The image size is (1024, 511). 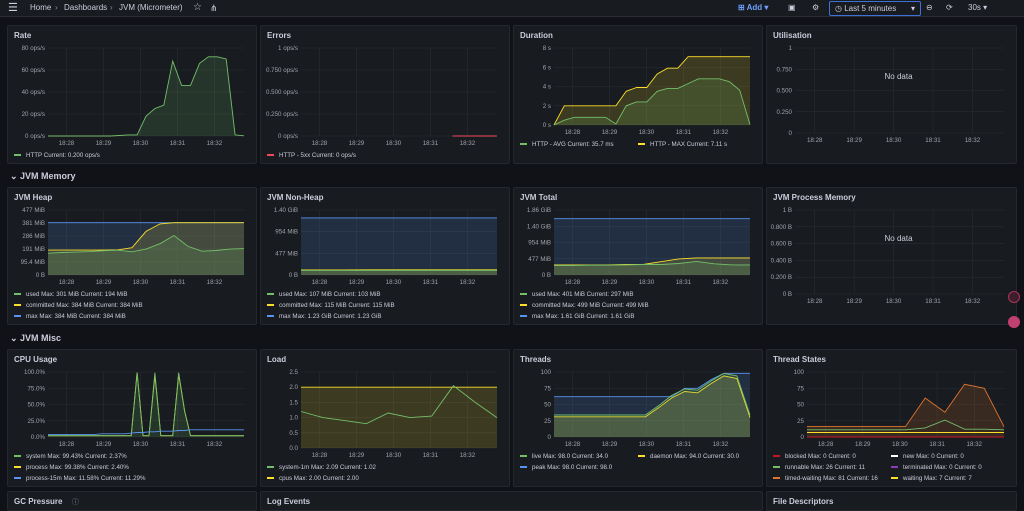 What do you see at coordinates (577, 316) in the screenshot?
I see `legend-item: max Max: 1.61 GiB Current: 1.61 GiB` at bounding box center [577, 316].